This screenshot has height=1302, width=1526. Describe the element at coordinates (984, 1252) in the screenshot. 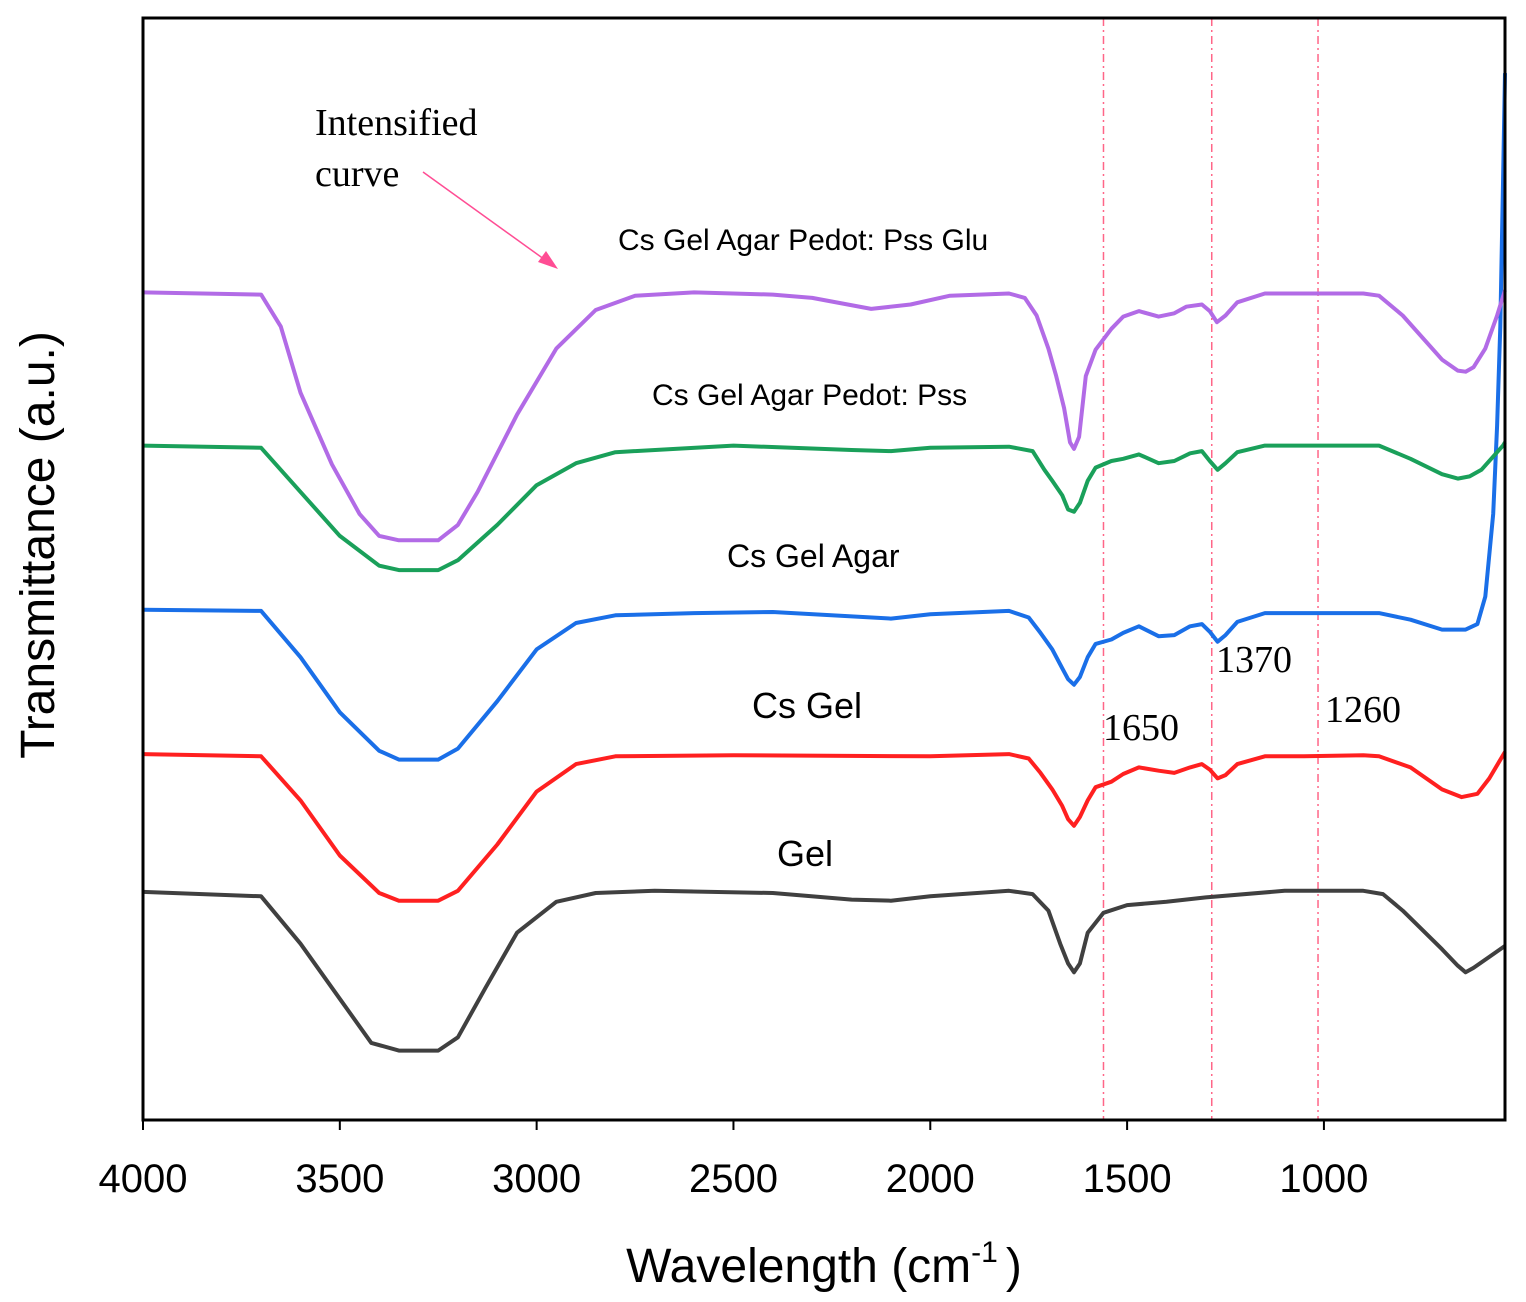

I see `x-axis-title-sup: -1` at that location.